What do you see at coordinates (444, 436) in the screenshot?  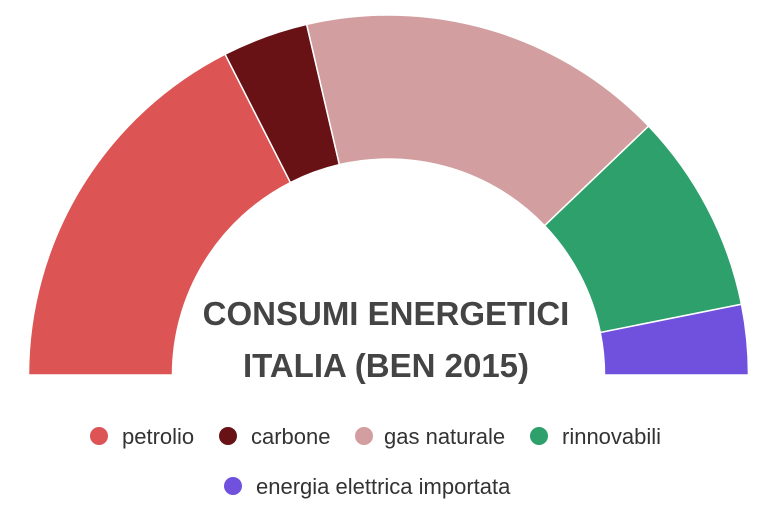 I see `legend-label-gas-naturale: gas naturale` at bounding box center [444, 436].